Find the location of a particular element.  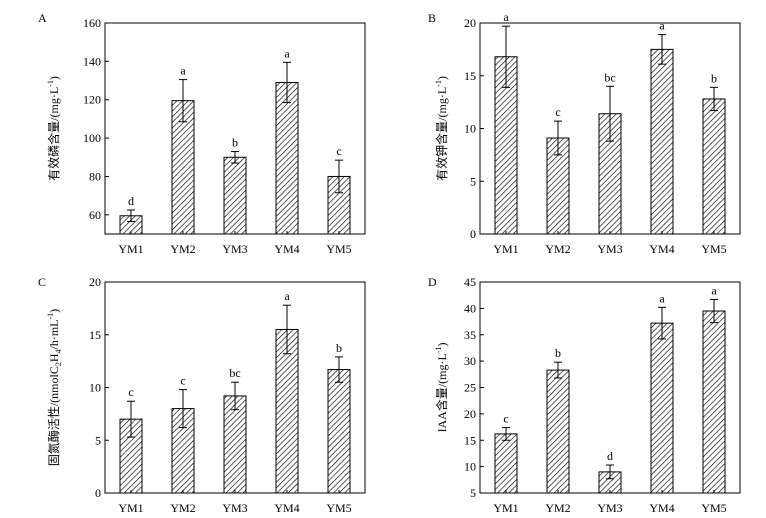

y-tick-label: 120 is located at coordinates (92, 100).